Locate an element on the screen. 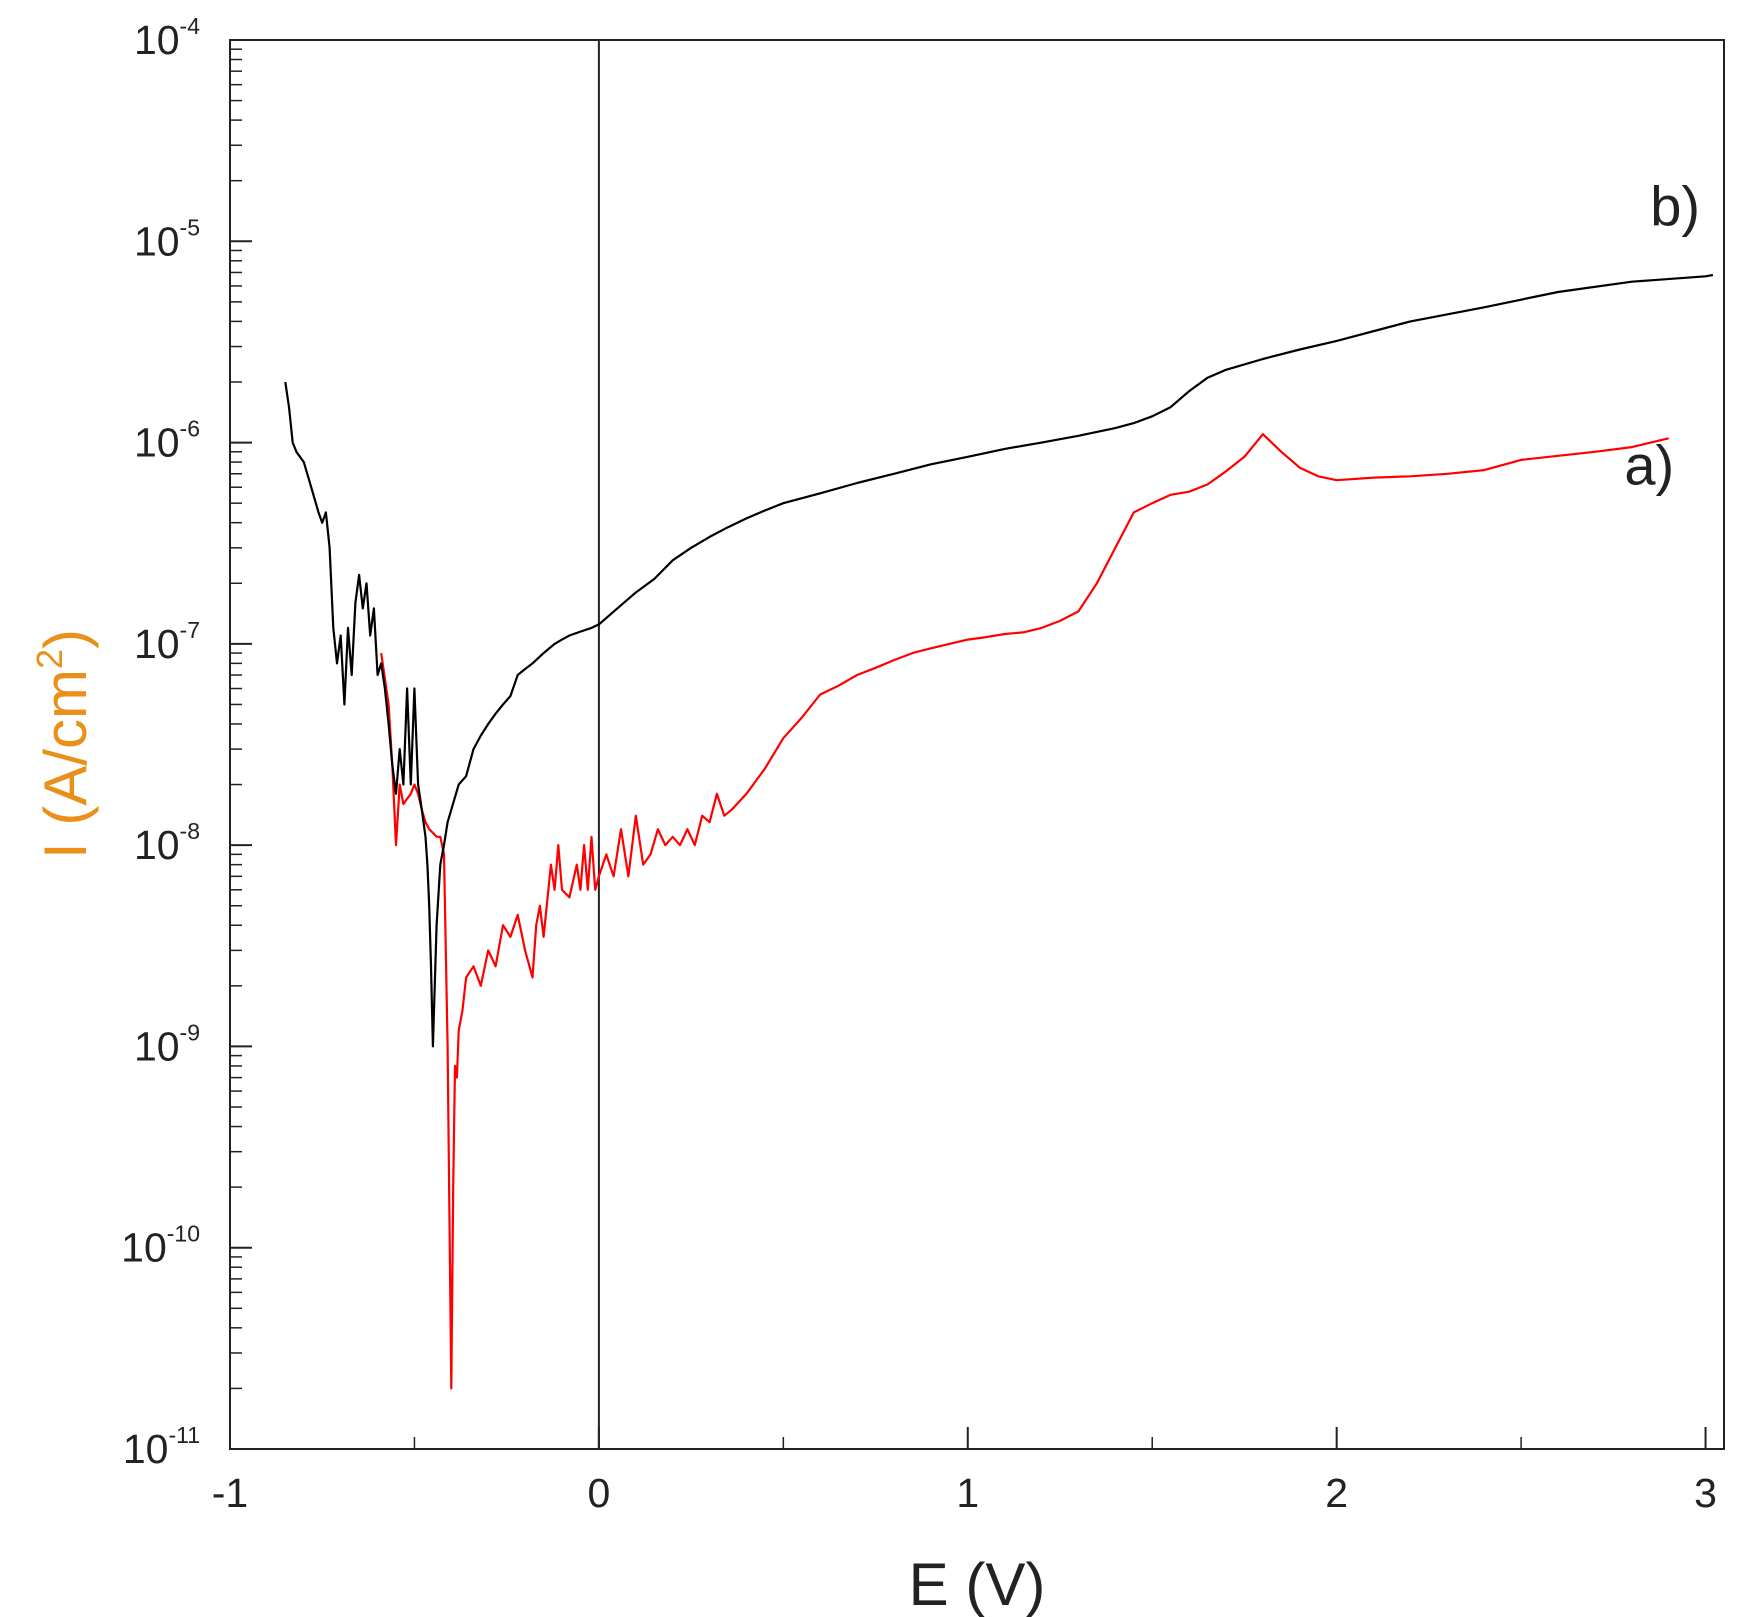 The height and width of the screenshot is (1617, 1740). y-axis-title: I (A/cm2) is located at coordinates (64, 744).